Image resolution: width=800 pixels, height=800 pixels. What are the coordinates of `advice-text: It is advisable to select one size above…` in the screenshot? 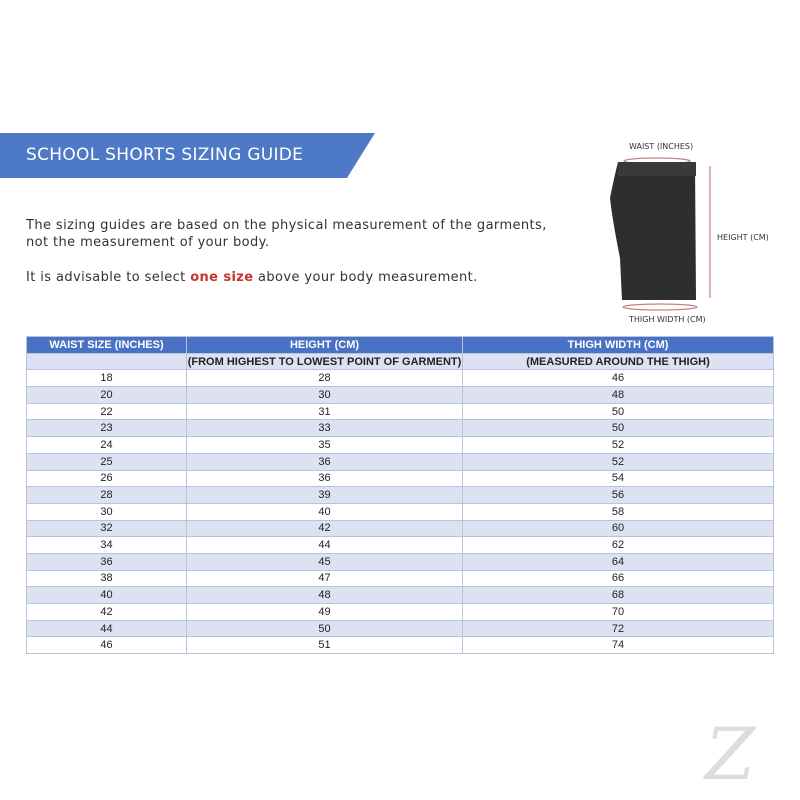 It's located at (252, 277).